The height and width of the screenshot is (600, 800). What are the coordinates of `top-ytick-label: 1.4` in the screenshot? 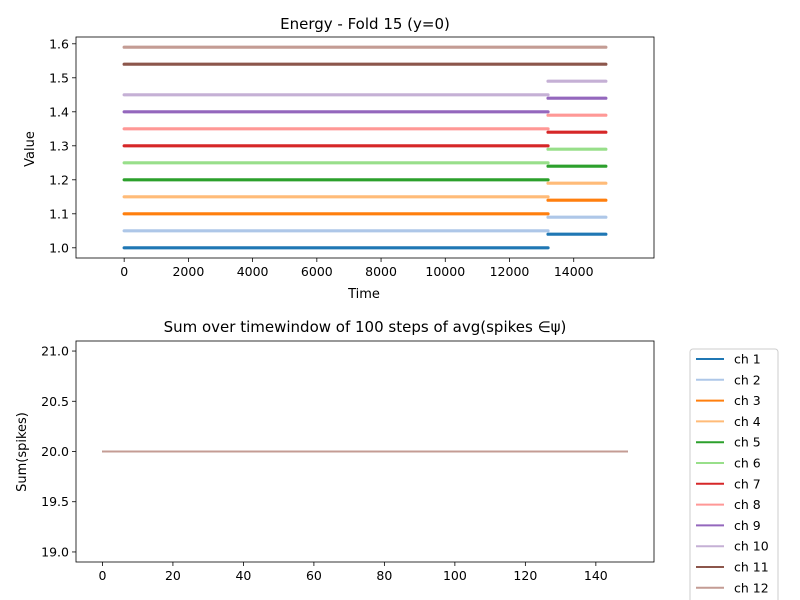 It's located at (59, 111).